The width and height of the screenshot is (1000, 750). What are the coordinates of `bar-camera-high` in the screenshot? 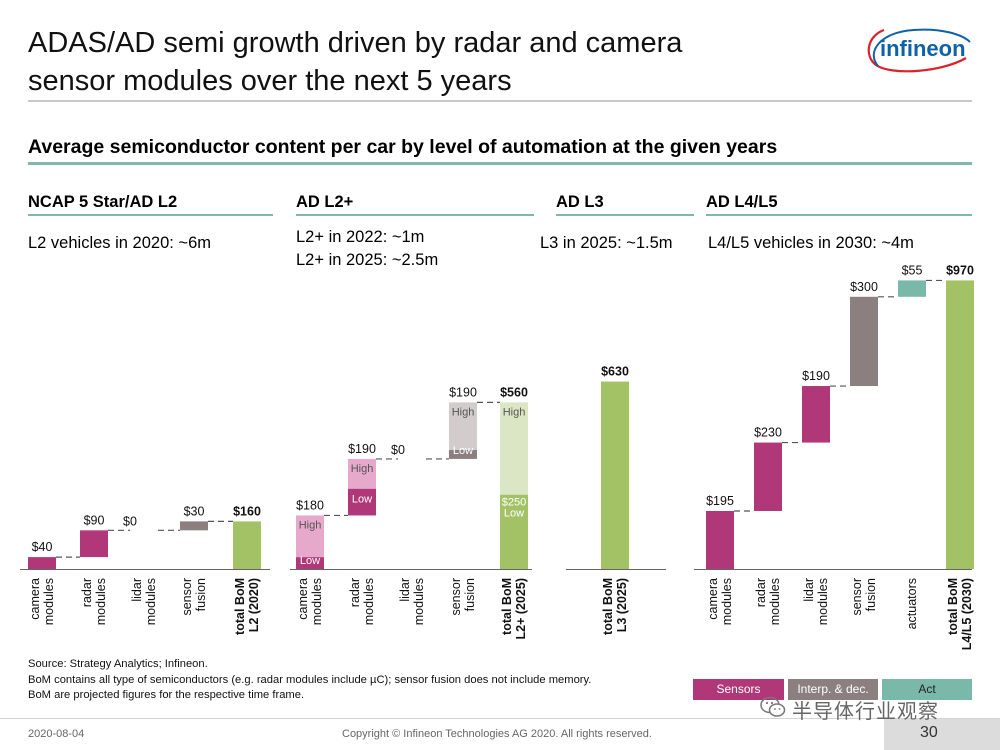 It's located at (310, 536).